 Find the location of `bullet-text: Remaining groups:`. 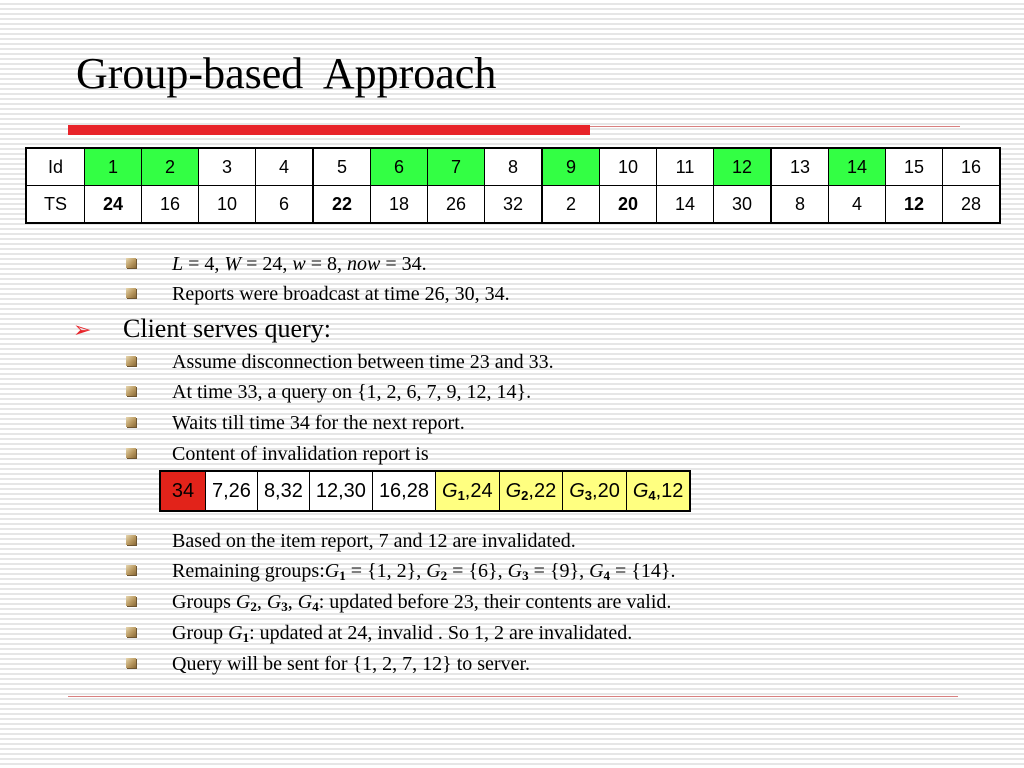

bullet-text: Remaining groups: is located at coordinates (248, 571).